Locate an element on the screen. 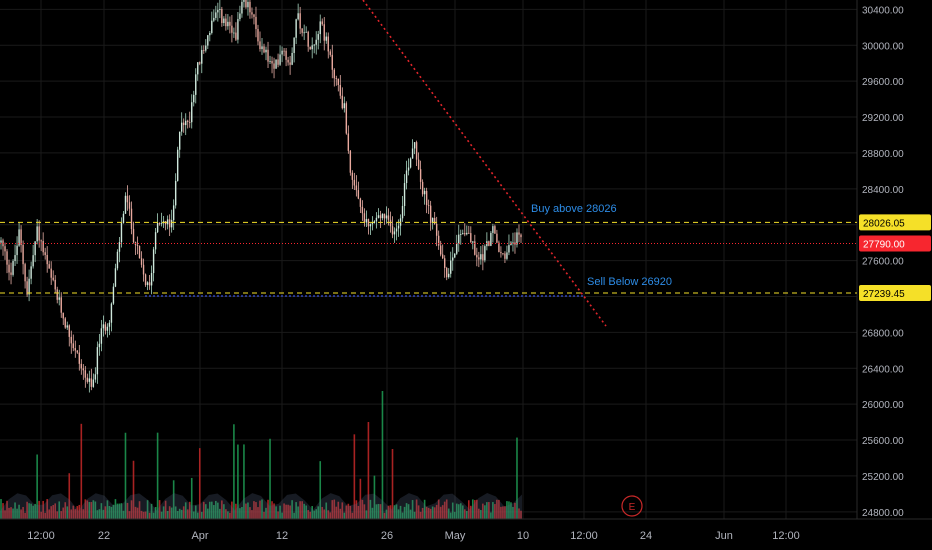 Image resolution: width=932 pixels, height=550 pixels. volume-bars is located at coordinates (261, 455).